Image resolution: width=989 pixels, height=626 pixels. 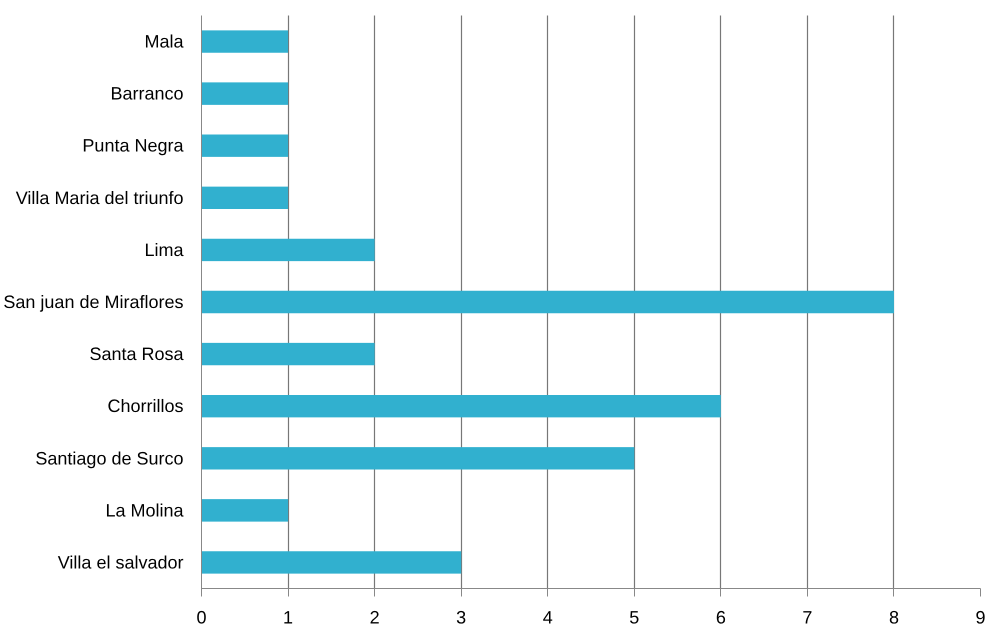 What do you see at coordinates (721, 617) in the screenshot?
I see `x-tick-label: 6` at bounding box center [721, 617].